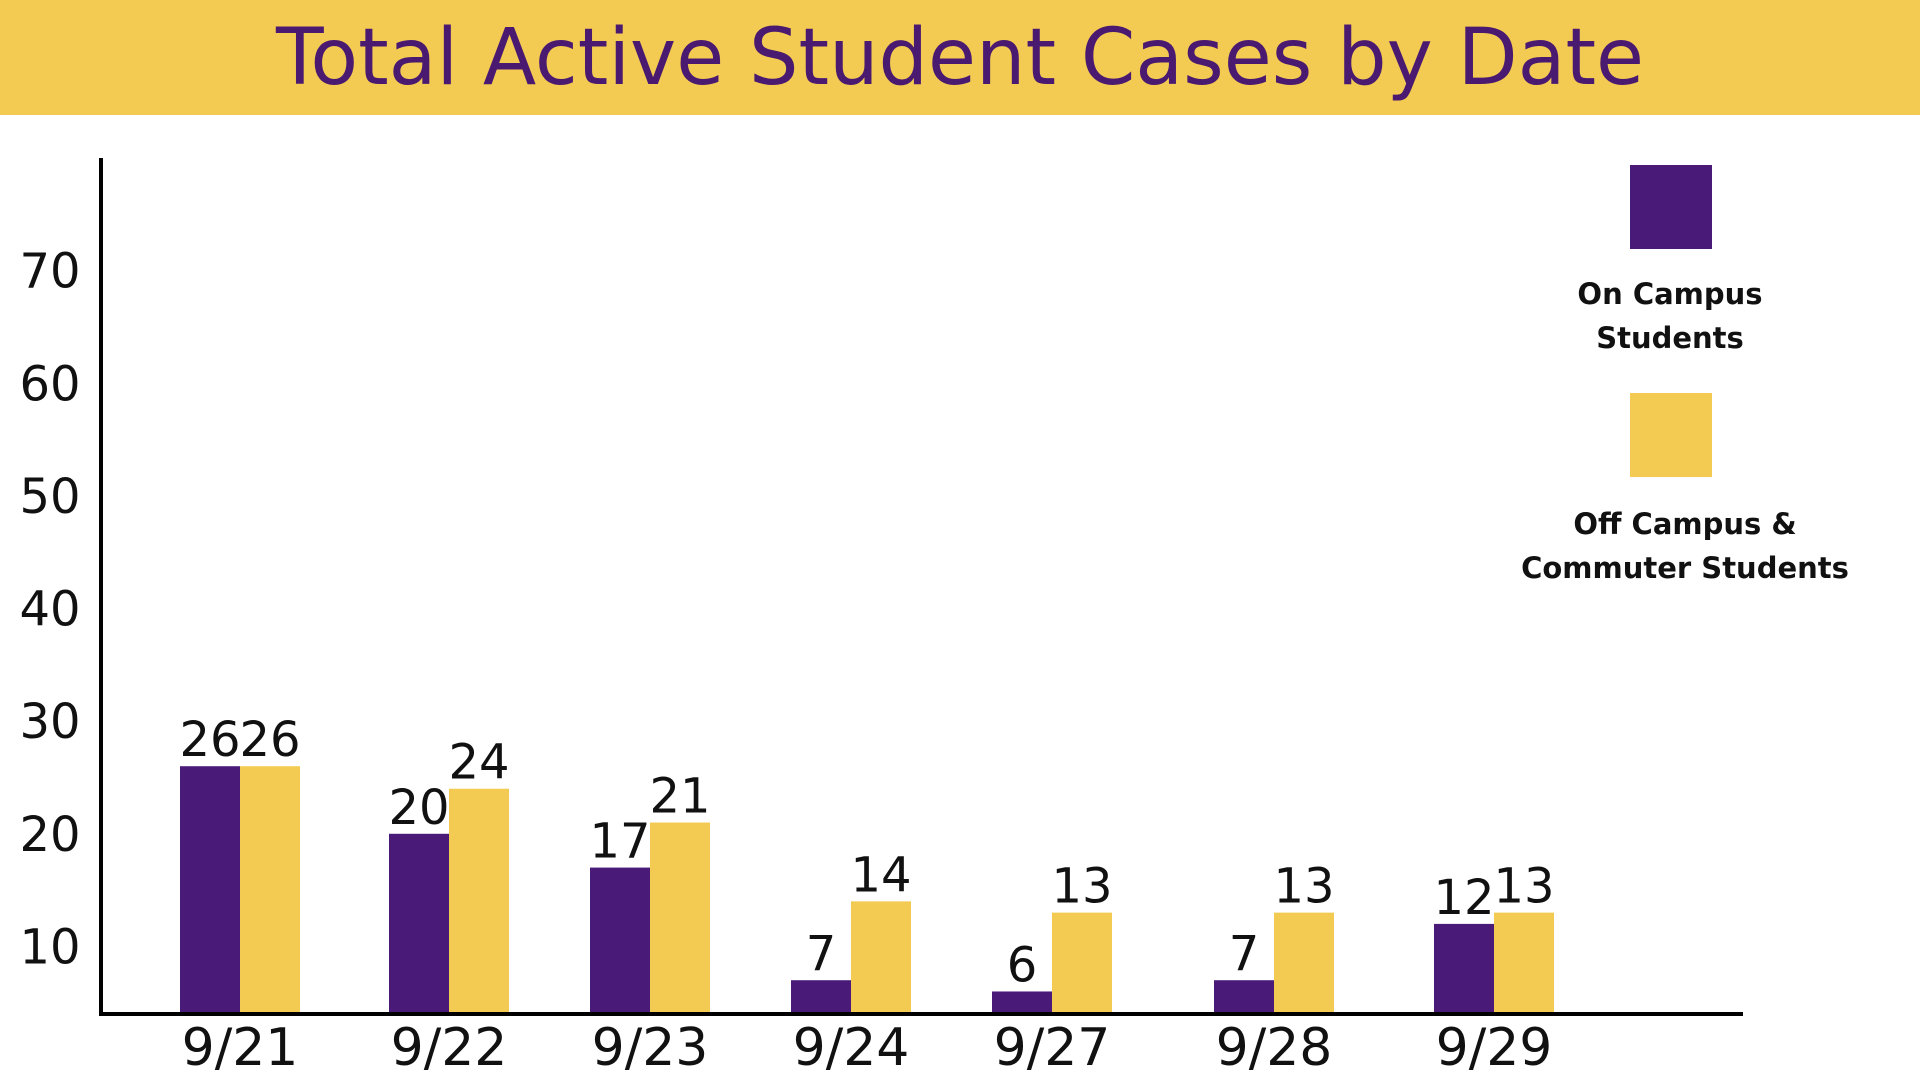  I want to click on data-label: 20, so click(418, 808).